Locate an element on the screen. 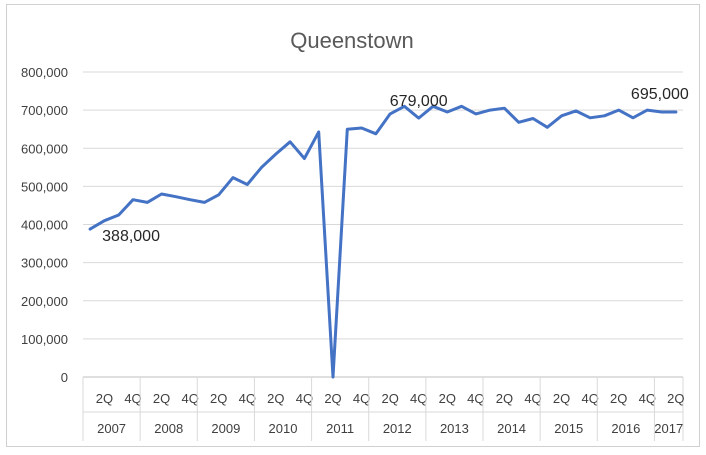 The height and width of the screenshot is (455, 706). y-tick-label: 400,000 is located at coordinates (44, 225).